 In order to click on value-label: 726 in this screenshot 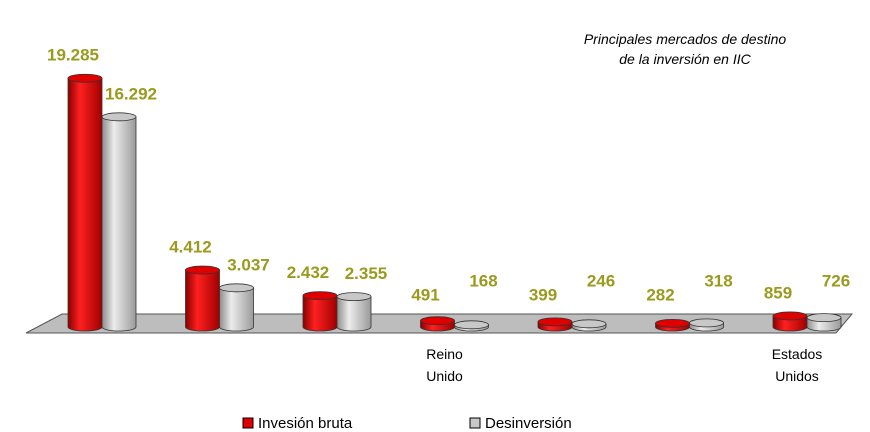, I will do `click(836, 280)`.